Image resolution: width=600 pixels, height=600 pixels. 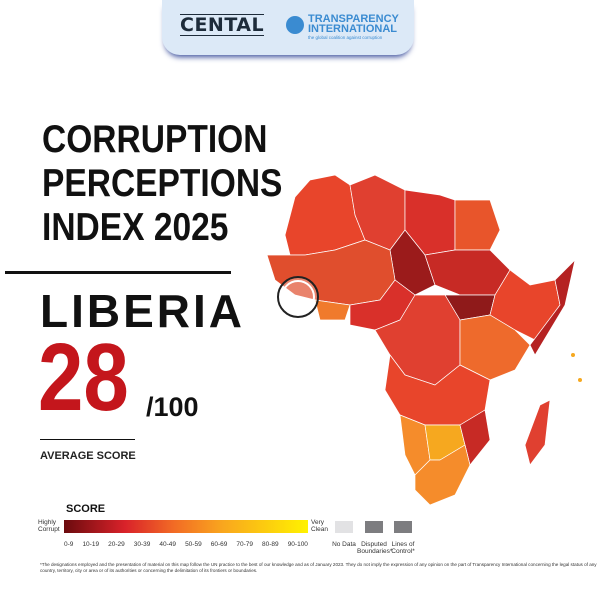 I want to click on score-value: 28, so click(x=83, y=377).